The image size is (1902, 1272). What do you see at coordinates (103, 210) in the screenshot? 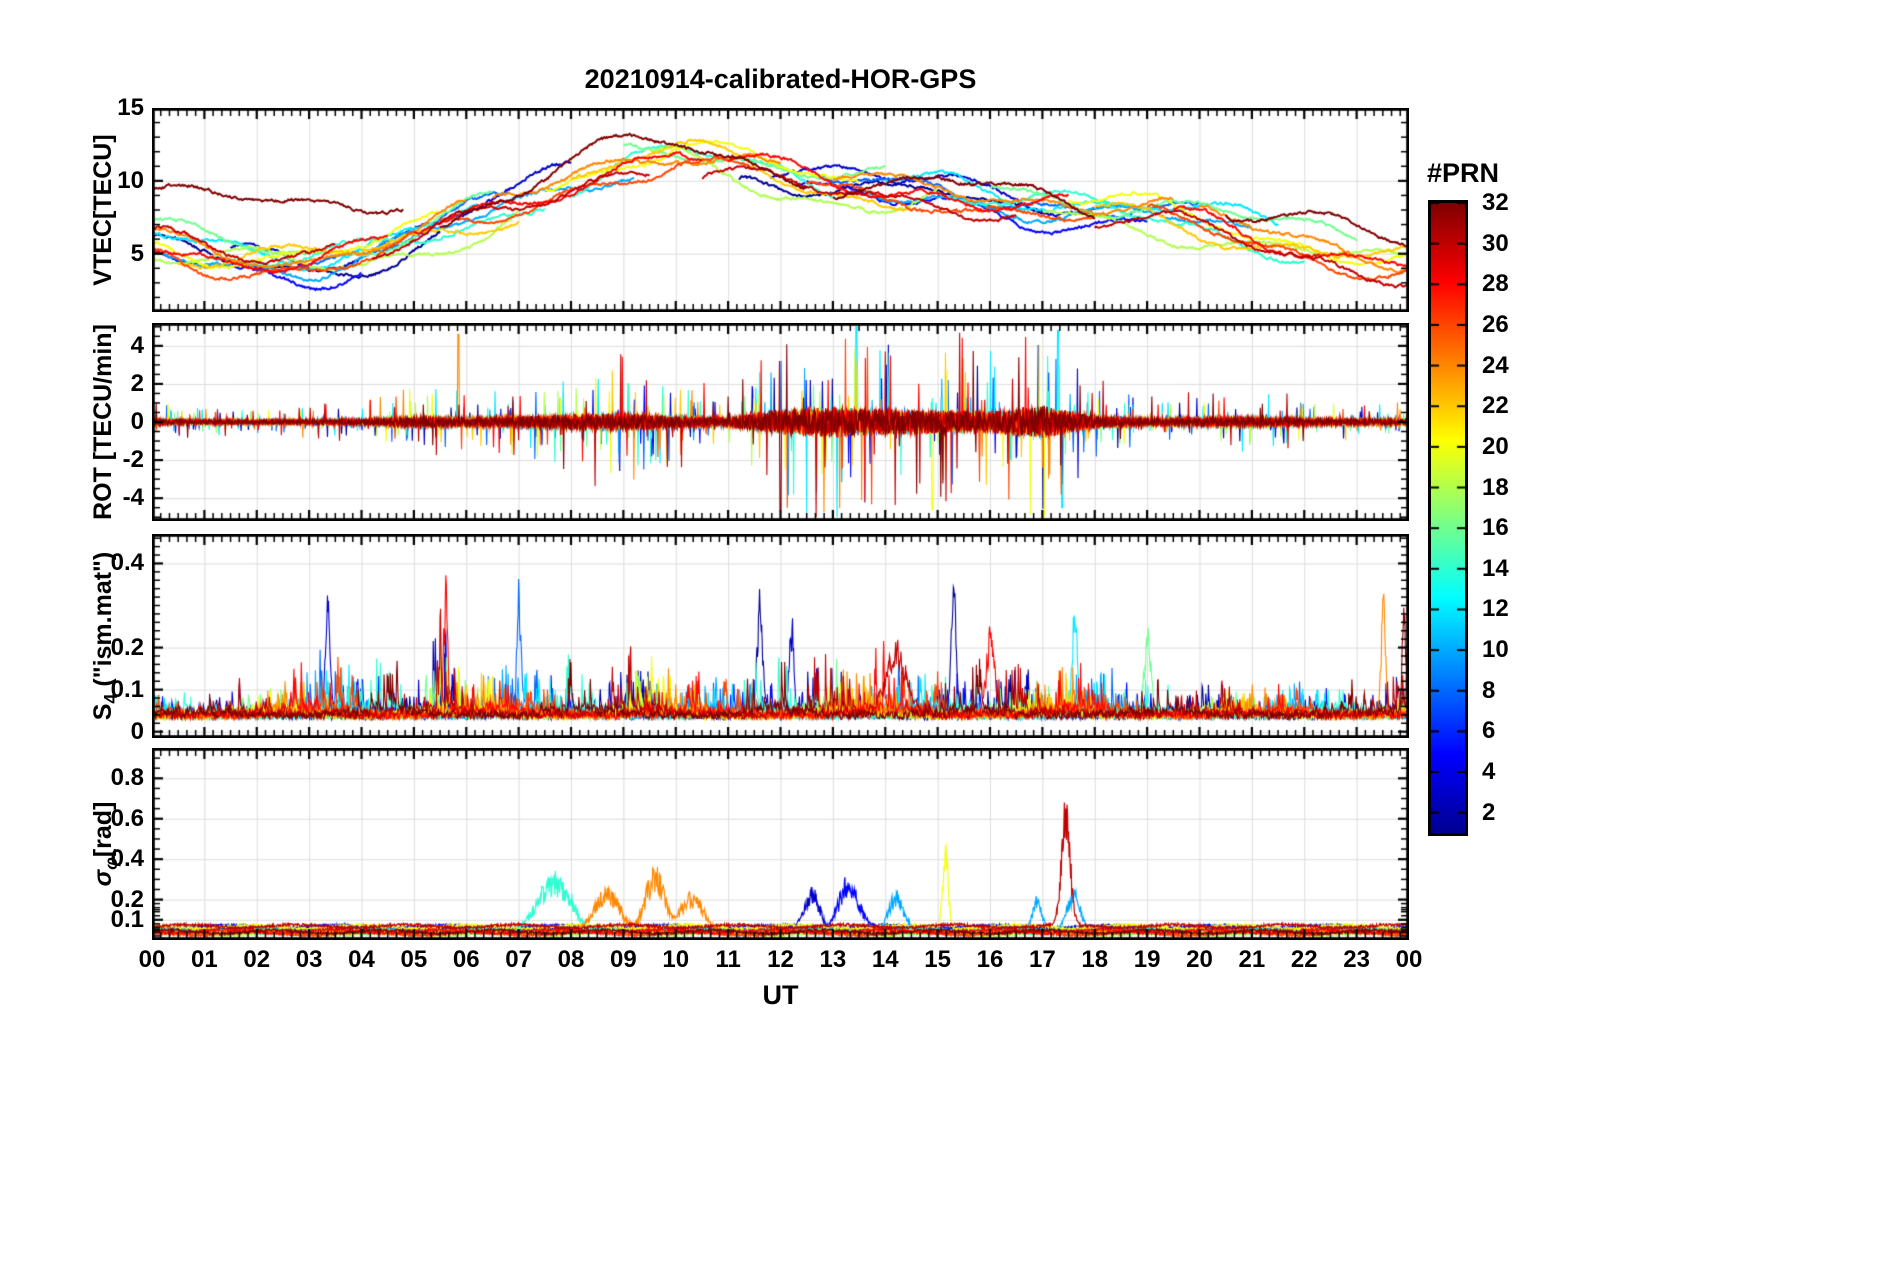
I see `ylabel-vtec: VTEC[TECU]` at bounding box center [103, 210].